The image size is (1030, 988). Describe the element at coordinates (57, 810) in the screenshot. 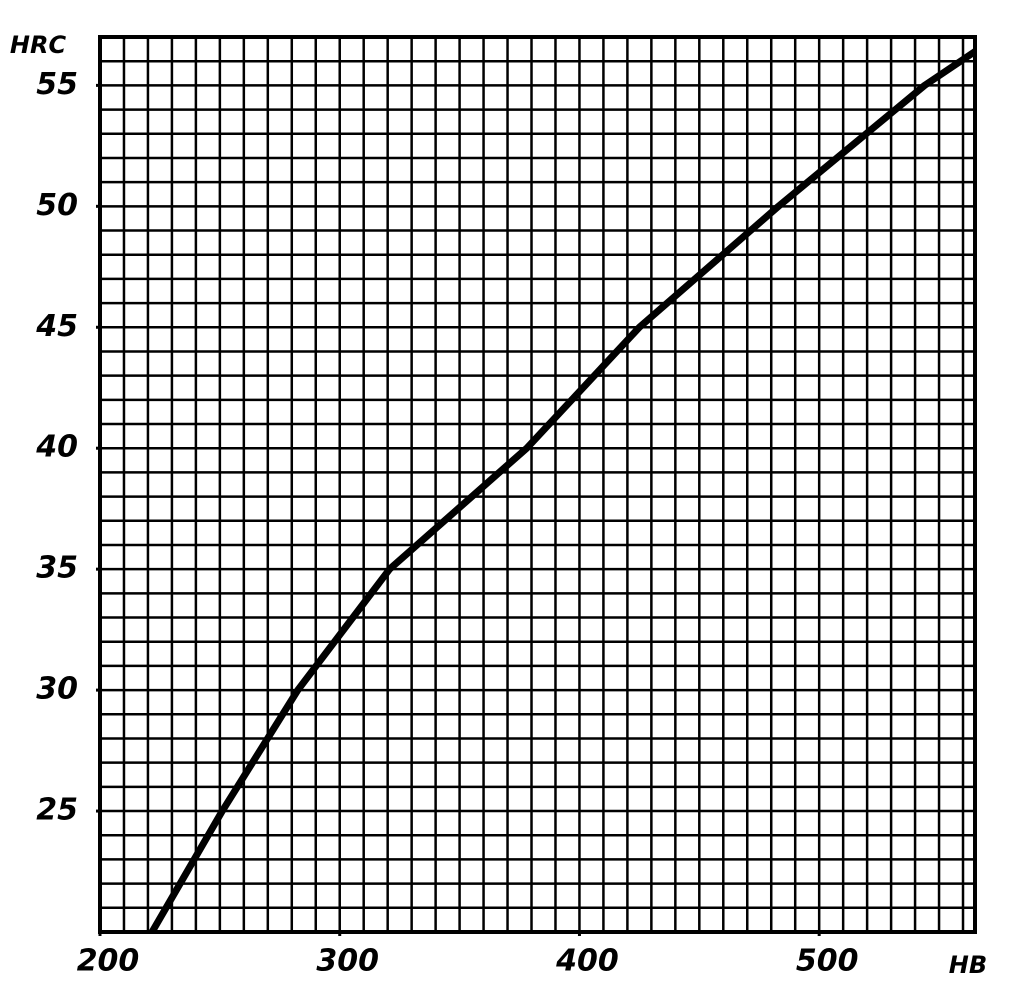

I see `y-tick-label: 25` at that location.